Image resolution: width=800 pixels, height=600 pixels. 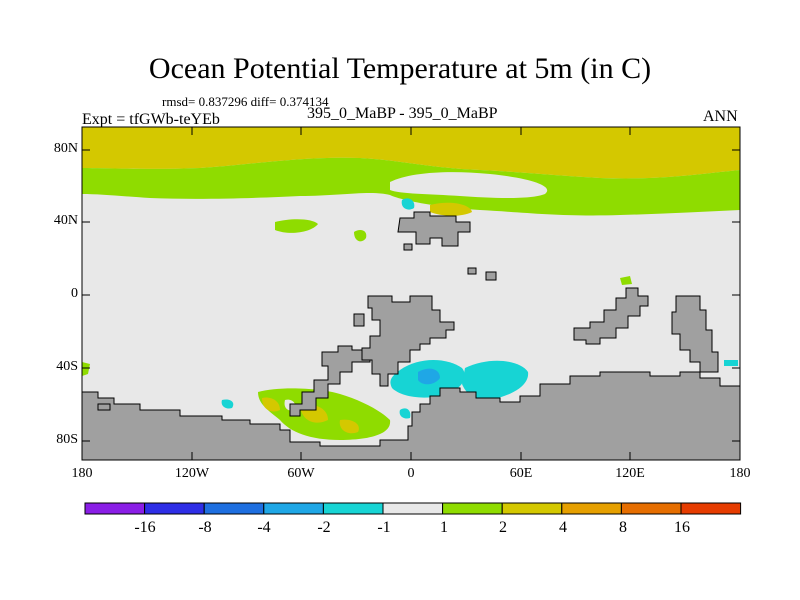 I want to click on cool-region-indian, so click(x=495, y=380).